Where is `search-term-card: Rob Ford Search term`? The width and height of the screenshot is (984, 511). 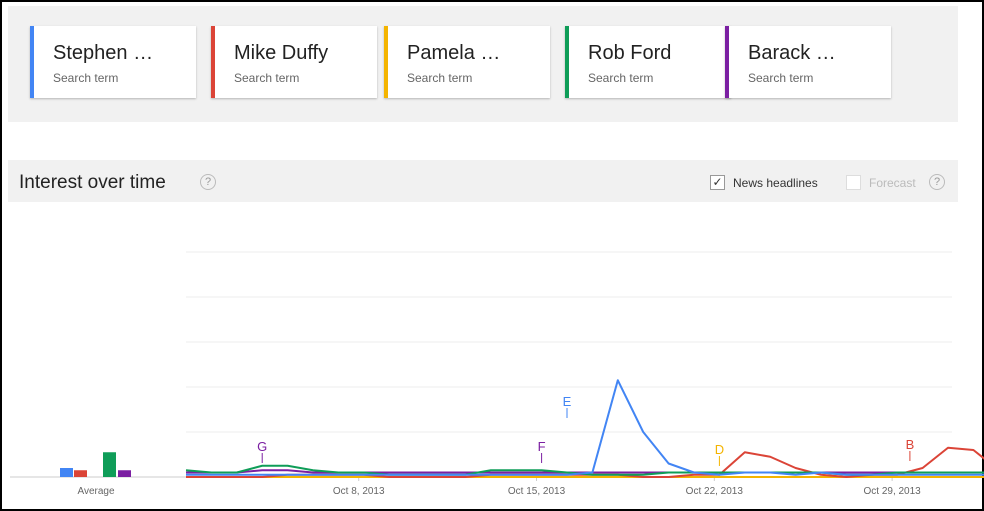
search-term-card: Rob Ford Search term is located at coordinates (648, 62).